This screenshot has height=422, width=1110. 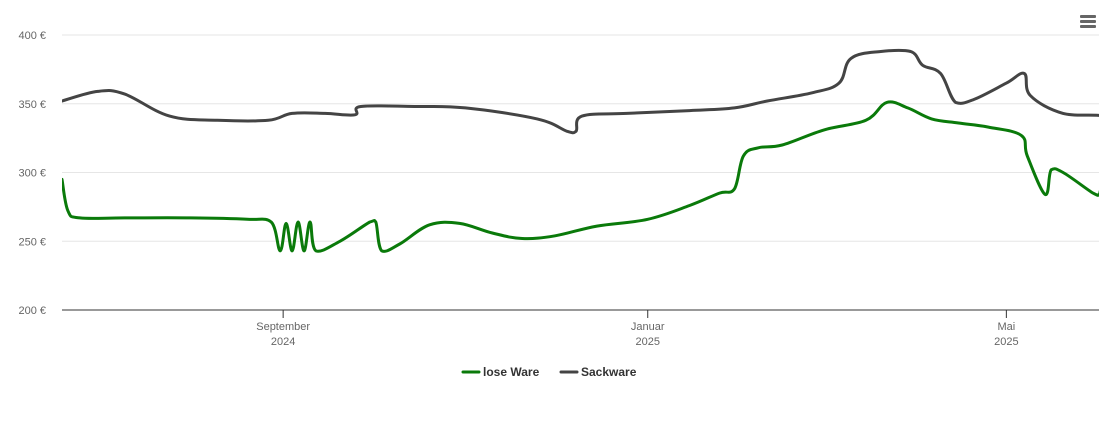 What do you see at coordinates (511, 372) in the screenshot?
I see `legend-label: lose Ware` at bounding box center [511, 372].